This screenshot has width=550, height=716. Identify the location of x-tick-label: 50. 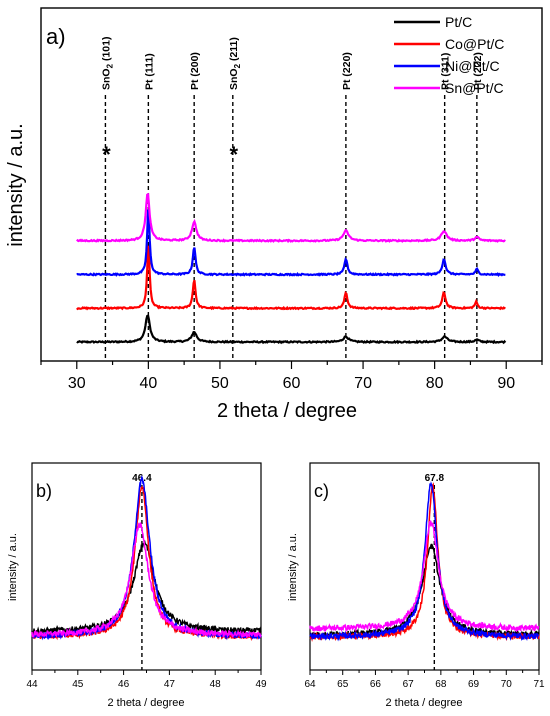
(220, 383).